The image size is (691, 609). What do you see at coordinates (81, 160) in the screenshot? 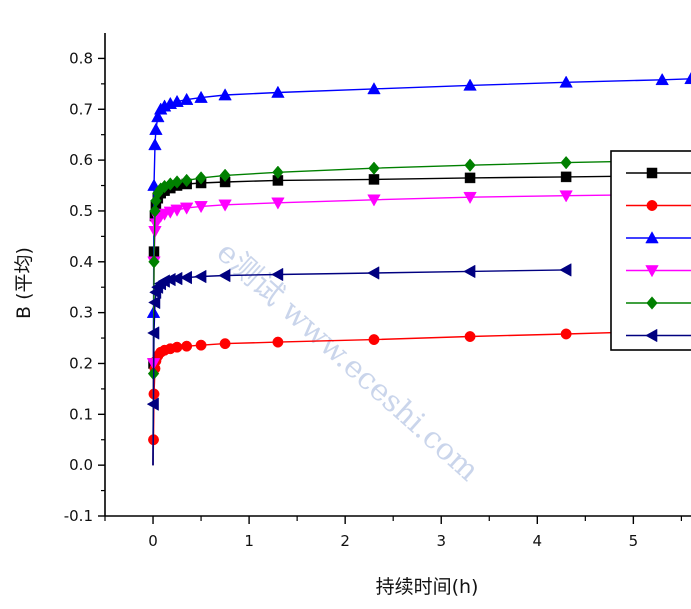
I see `y-tick-label: 0.6` at bounding box center [81, 160].